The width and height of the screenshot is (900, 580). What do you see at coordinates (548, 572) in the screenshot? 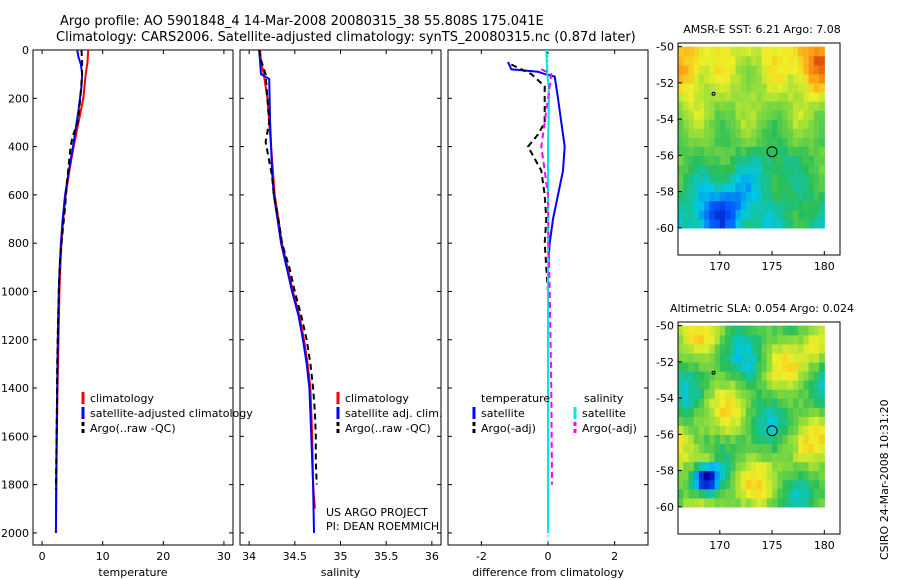
I see `diff-xlabel: difference from climatology` at bounding box center [548, 572].